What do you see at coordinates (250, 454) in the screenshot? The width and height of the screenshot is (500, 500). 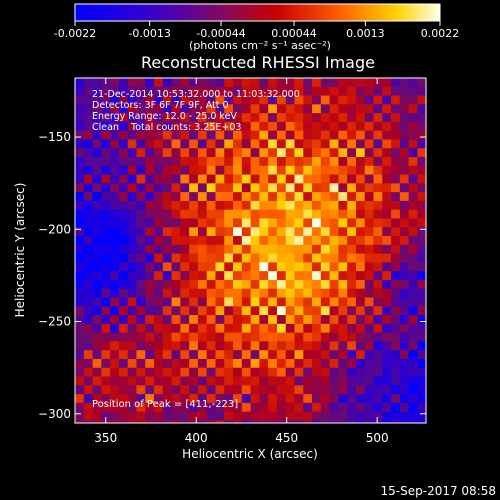 I see `x-axis-label: Heliocentric X (arcsec)` at bounding box center [250, 454].